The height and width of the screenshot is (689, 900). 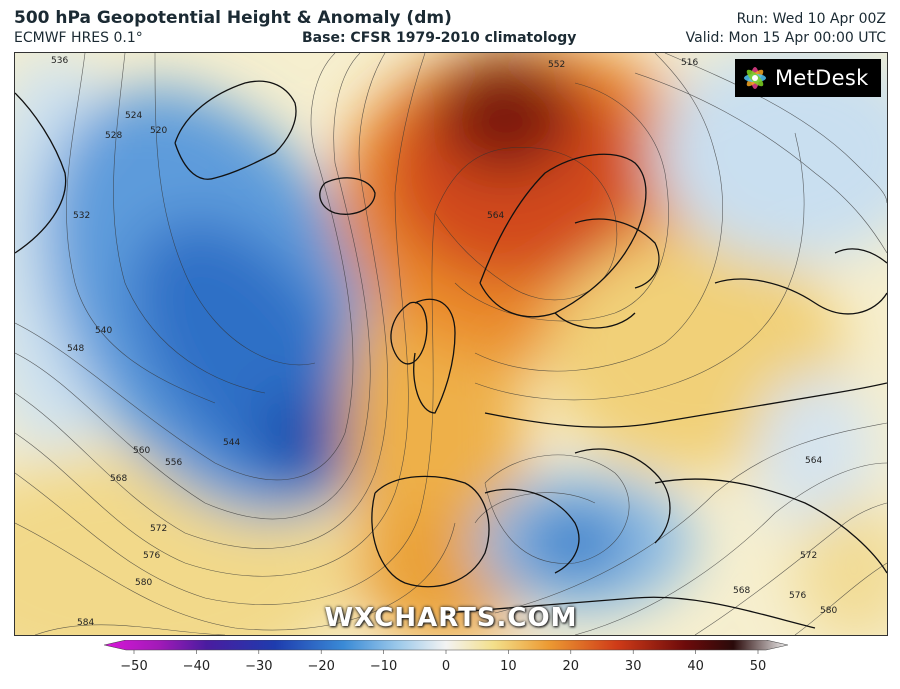 I want to click on colorbar-tick-label: −40, so click(x=196, y=666).